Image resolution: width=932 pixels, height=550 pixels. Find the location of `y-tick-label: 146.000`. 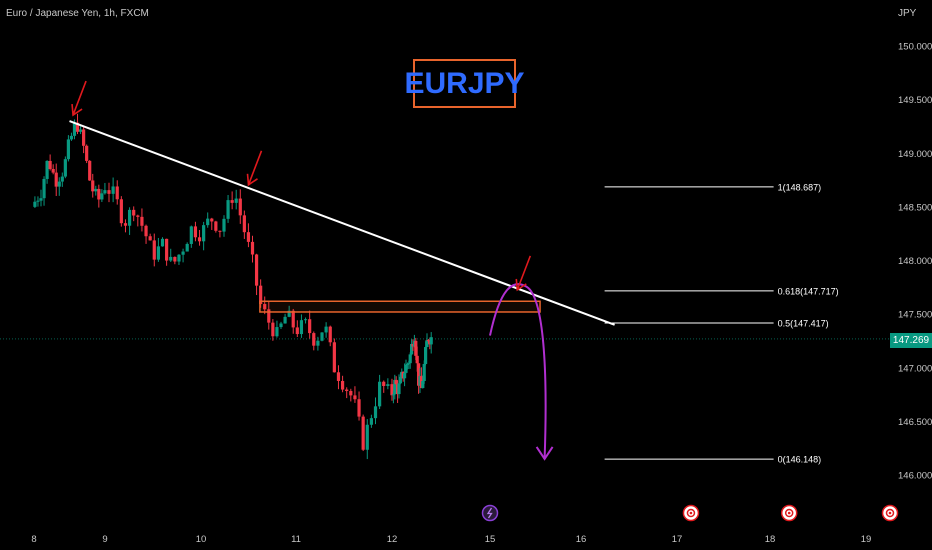

y-tick-label: 146.000 is located at coordinates (915, 476).